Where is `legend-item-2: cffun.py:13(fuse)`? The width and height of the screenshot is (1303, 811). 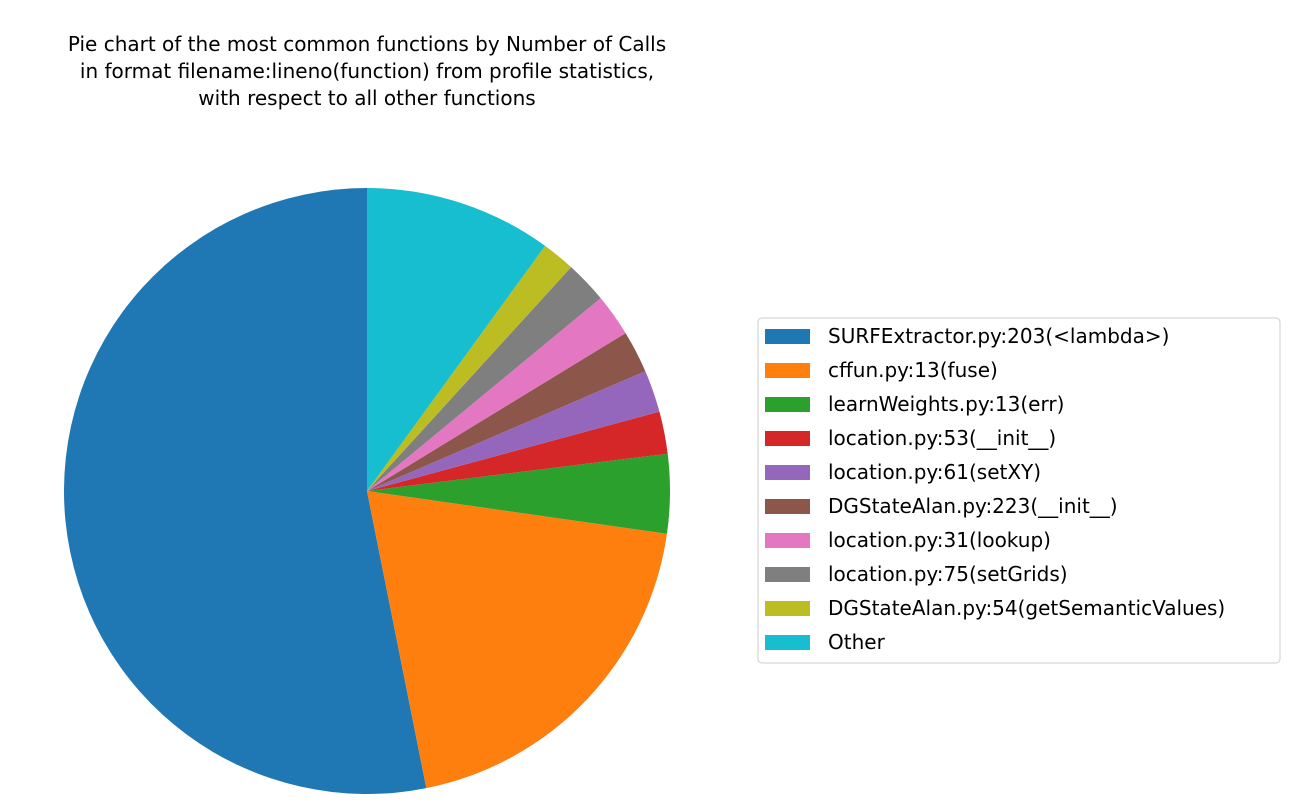
legend-item-2: cffun.py:13(fuse) is located at coordinates (881, 370).